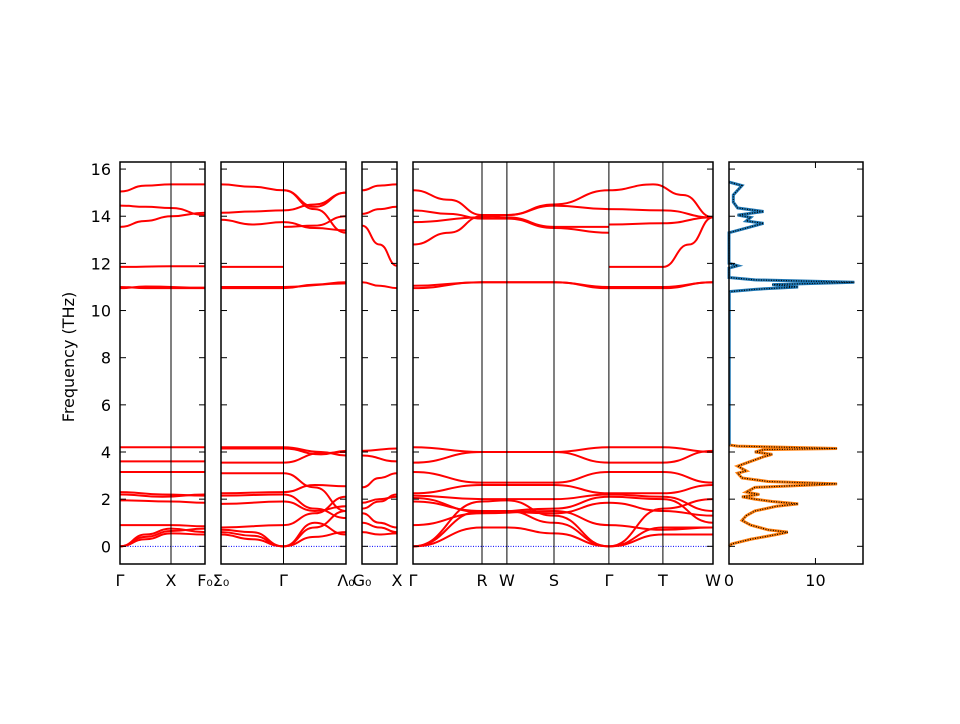 The height and width of the screenshot is (724, 960). I want to click on x-tick-label: T, so click(662, 580).